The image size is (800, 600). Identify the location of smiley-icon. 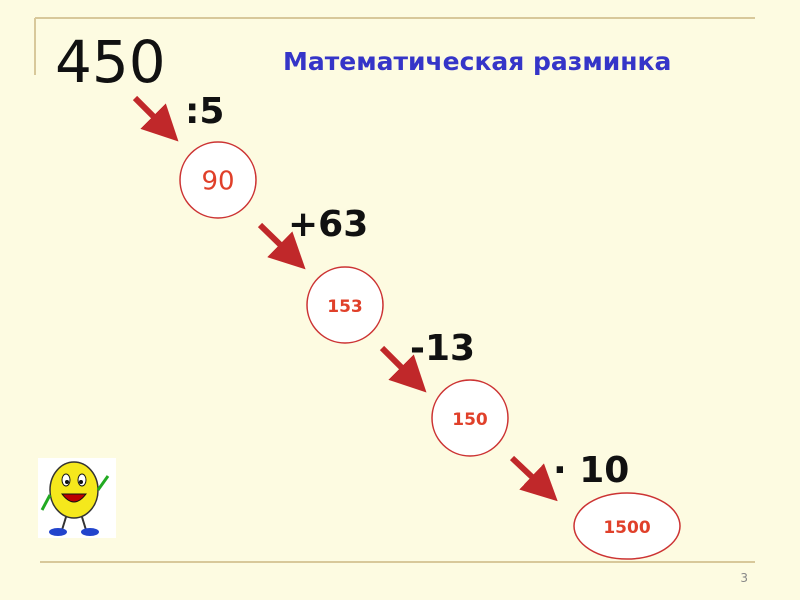
(77, 498).